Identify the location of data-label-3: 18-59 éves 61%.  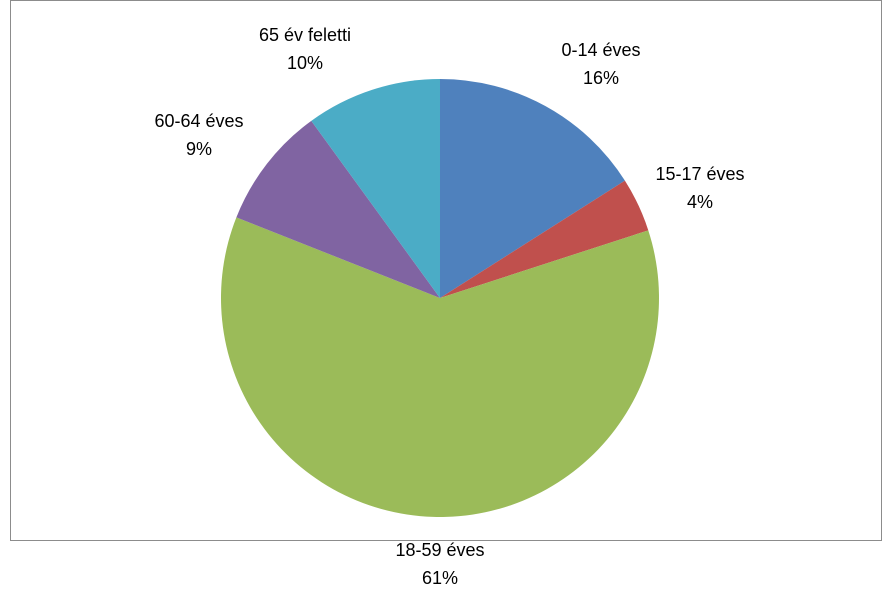
(439, 564).